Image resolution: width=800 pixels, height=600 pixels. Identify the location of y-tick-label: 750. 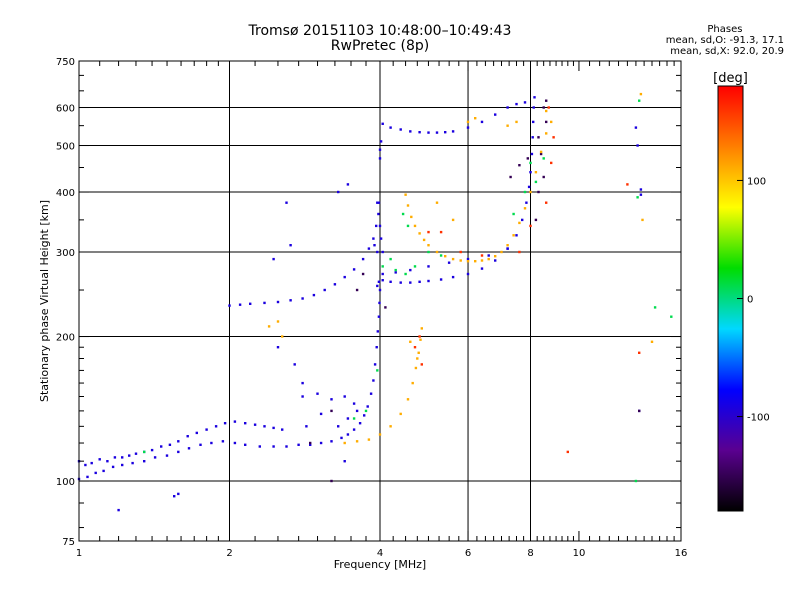
(65, 62).